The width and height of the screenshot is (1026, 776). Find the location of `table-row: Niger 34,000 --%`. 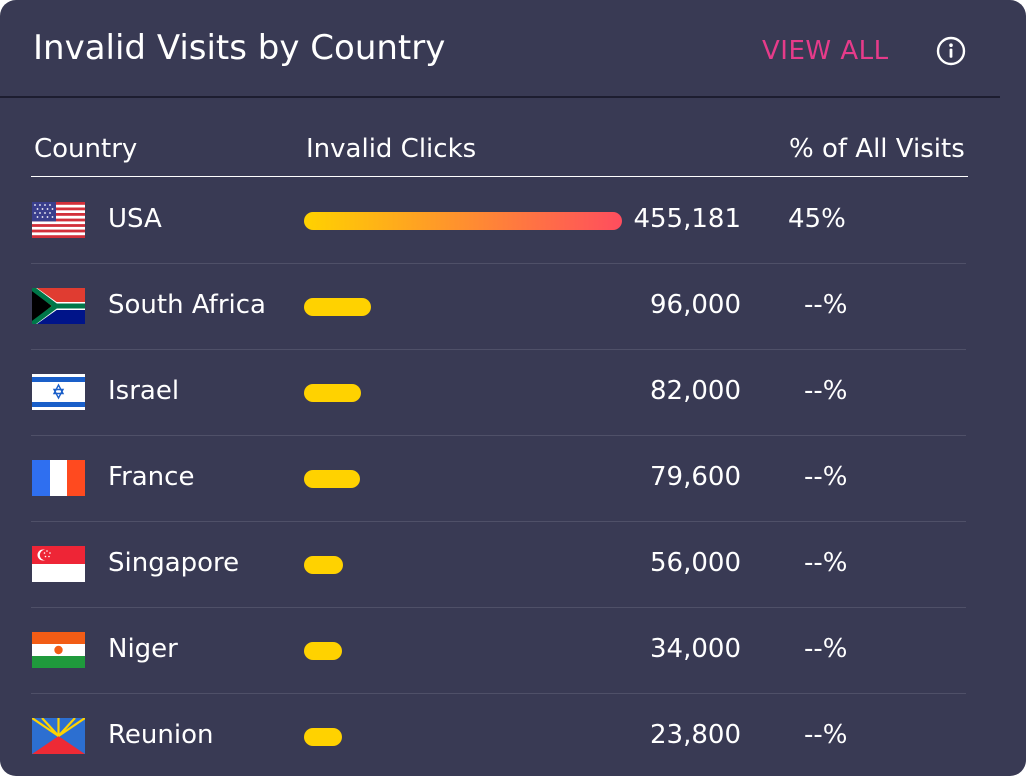

table-row: Niger 34,000 --% is located at coordinates (498, 651).